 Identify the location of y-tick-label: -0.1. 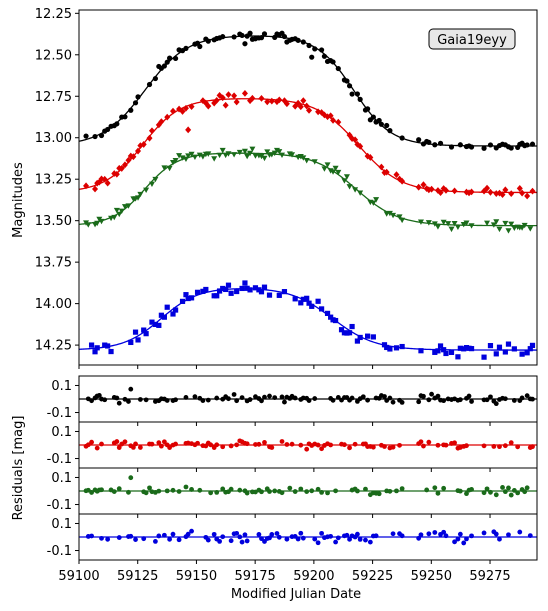
(59, 551).